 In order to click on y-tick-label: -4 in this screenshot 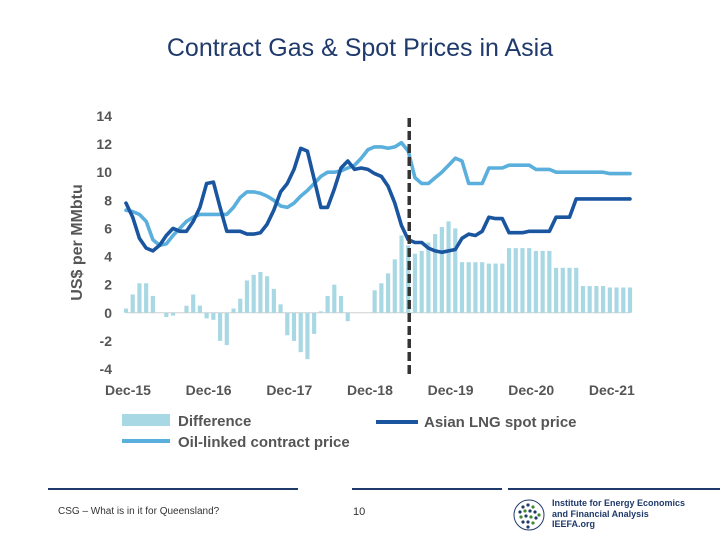, I will do `click(106, 369)`.